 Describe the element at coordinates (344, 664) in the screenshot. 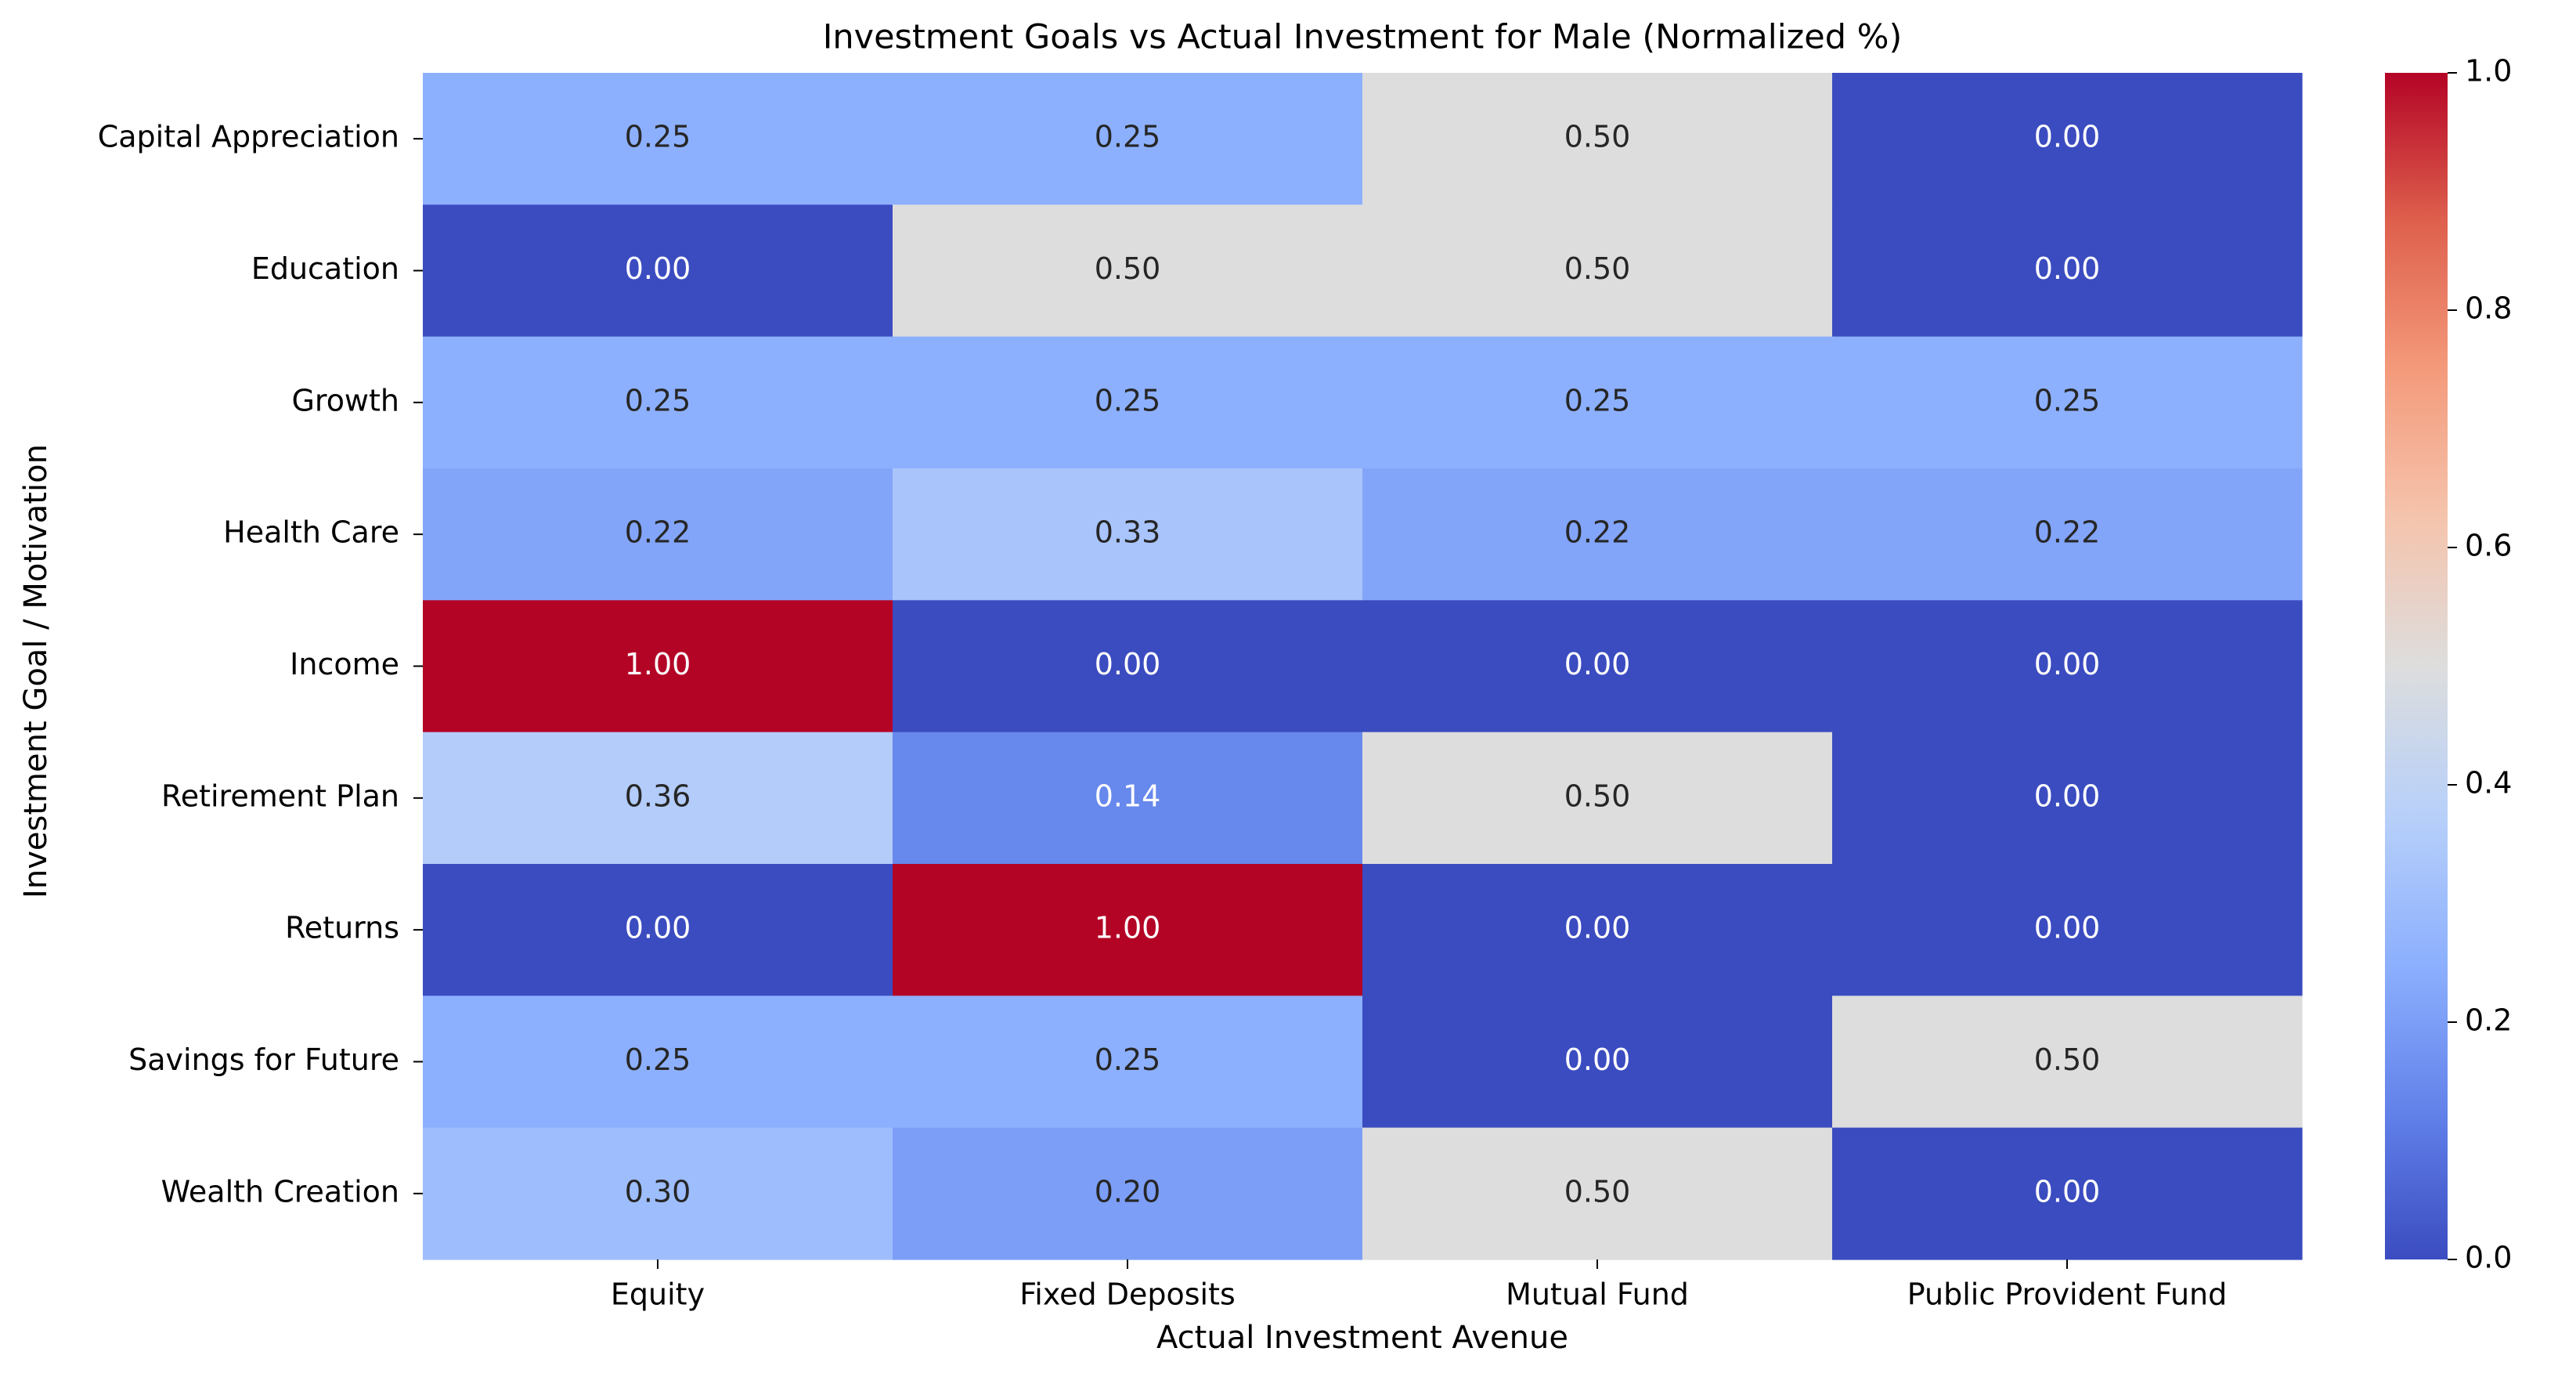

I see `y-tick-label: Income` at that location.